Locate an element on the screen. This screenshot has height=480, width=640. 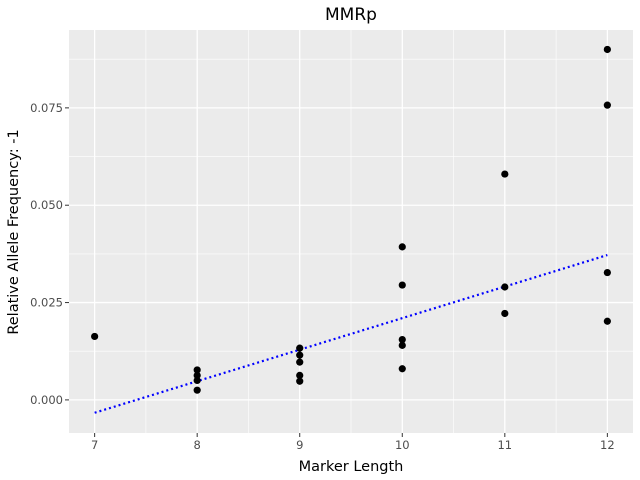
x-tick-label: 12 is located at coordinates (607, 445).